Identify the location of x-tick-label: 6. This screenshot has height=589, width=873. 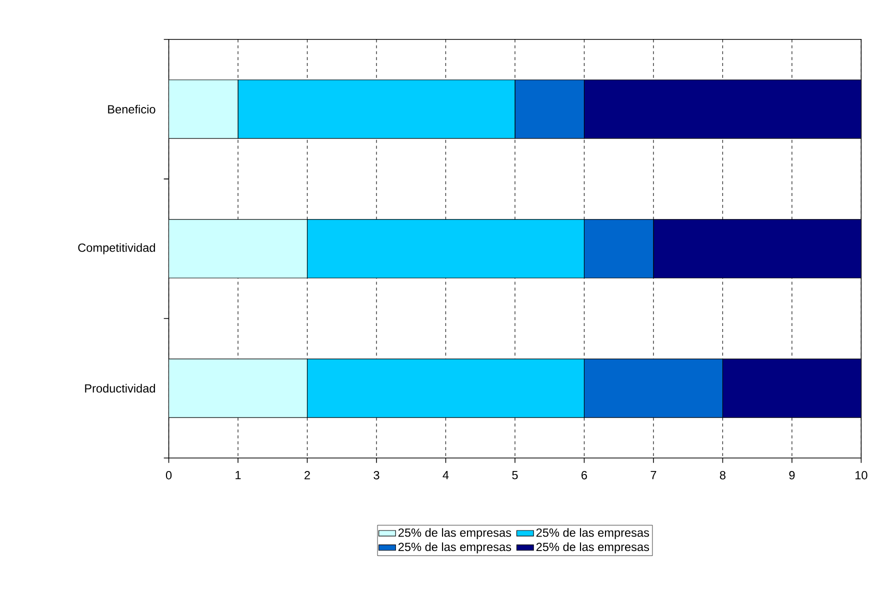
(584, 475).